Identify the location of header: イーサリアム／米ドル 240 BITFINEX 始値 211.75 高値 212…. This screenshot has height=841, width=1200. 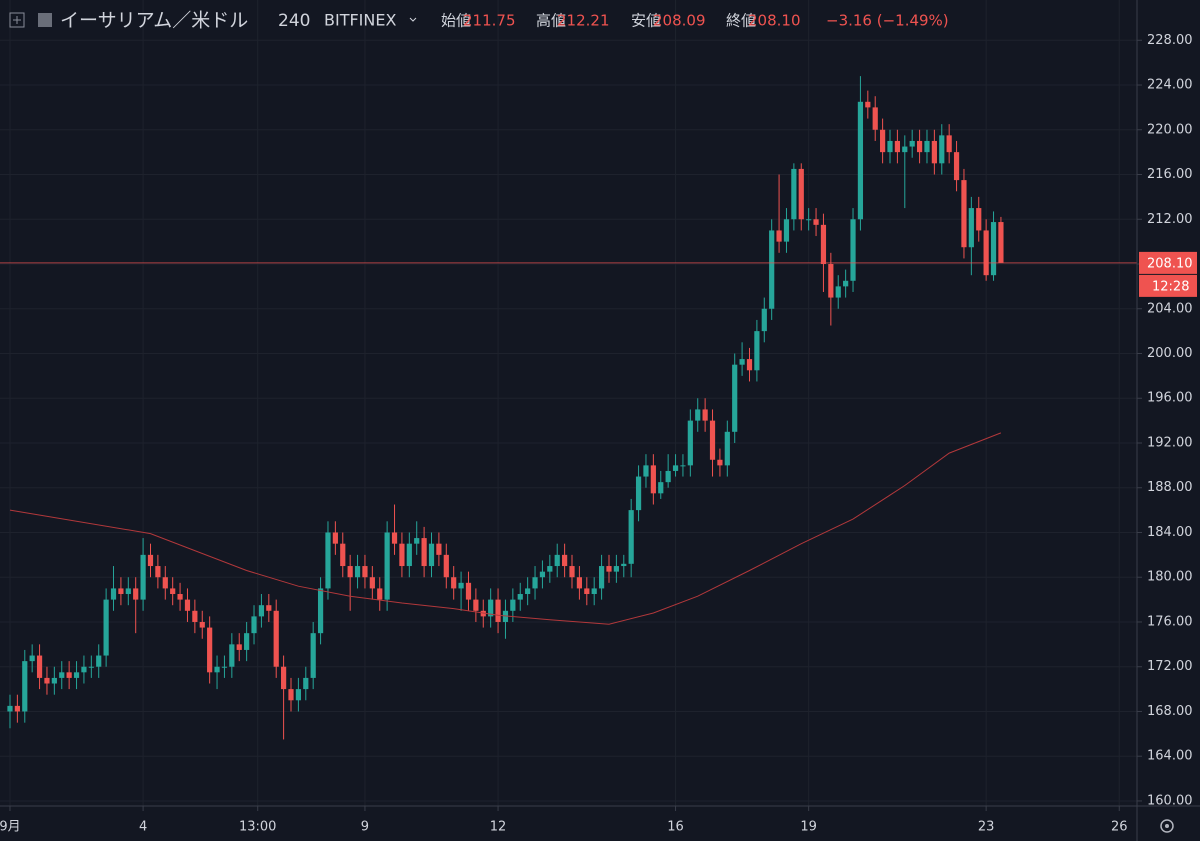
(479, 21).